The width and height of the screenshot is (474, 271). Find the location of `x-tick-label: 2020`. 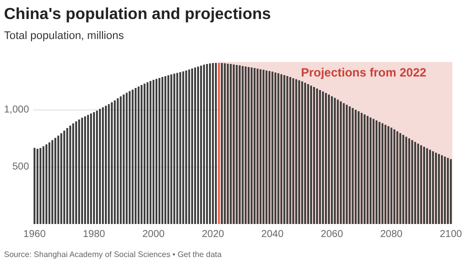

x-tick-label: 2020 is located at coordinates (213, 234).